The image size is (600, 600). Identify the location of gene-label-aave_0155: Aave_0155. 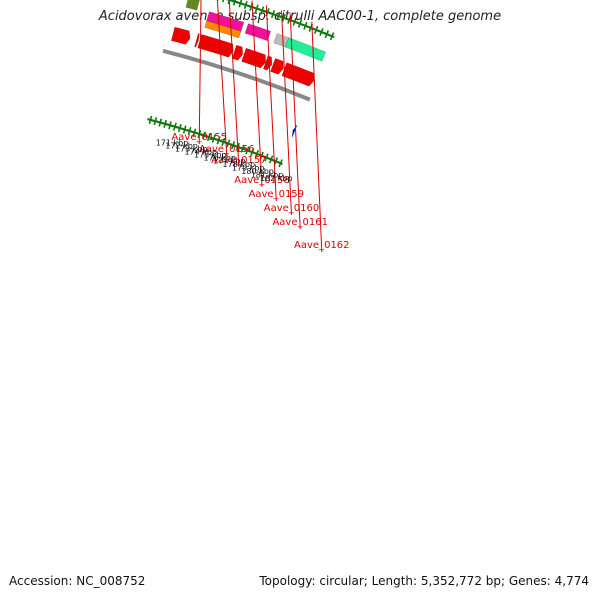
(199, 137).